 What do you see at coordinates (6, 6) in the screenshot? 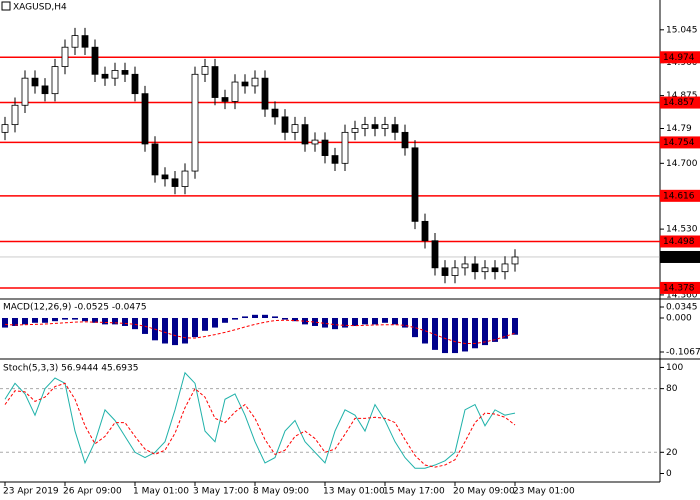
I see `title-icon` at bounding box center [6, 6].